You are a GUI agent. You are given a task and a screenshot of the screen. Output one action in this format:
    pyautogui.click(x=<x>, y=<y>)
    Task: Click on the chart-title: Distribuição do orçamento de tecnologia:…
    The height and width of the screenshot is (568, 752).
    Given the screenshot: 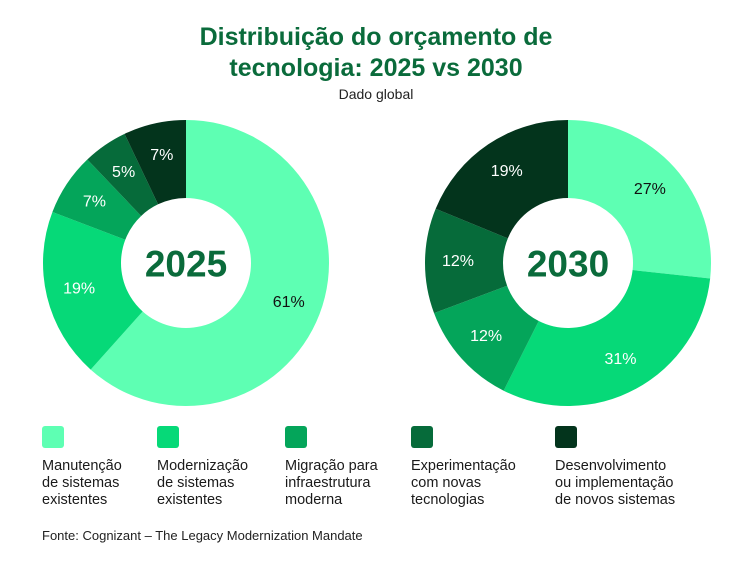 What is the action you would take?
    pyautogui.click(x=376, y=53)
    